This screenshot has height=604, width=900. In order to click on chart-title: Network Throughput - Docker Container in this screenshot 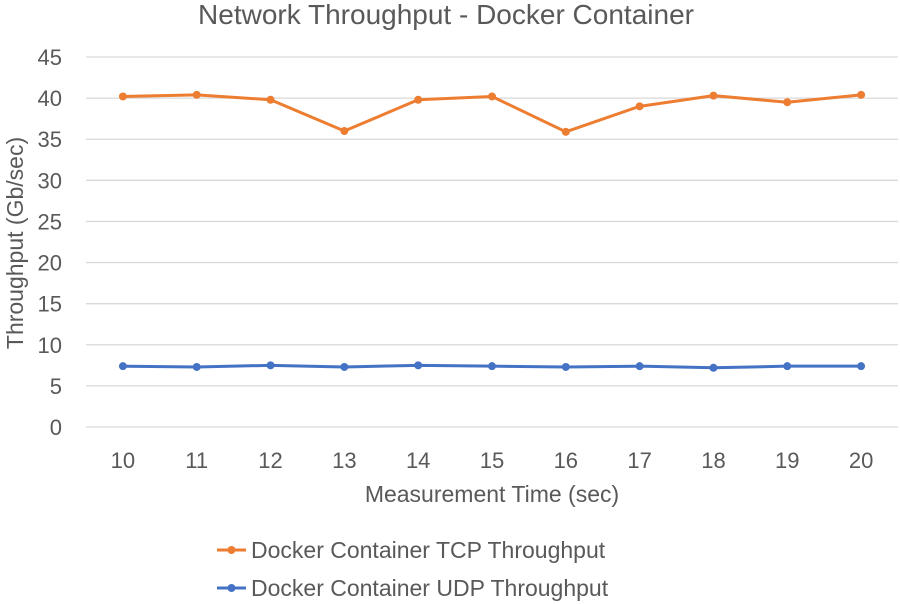, I will do `click(446, 15)`.